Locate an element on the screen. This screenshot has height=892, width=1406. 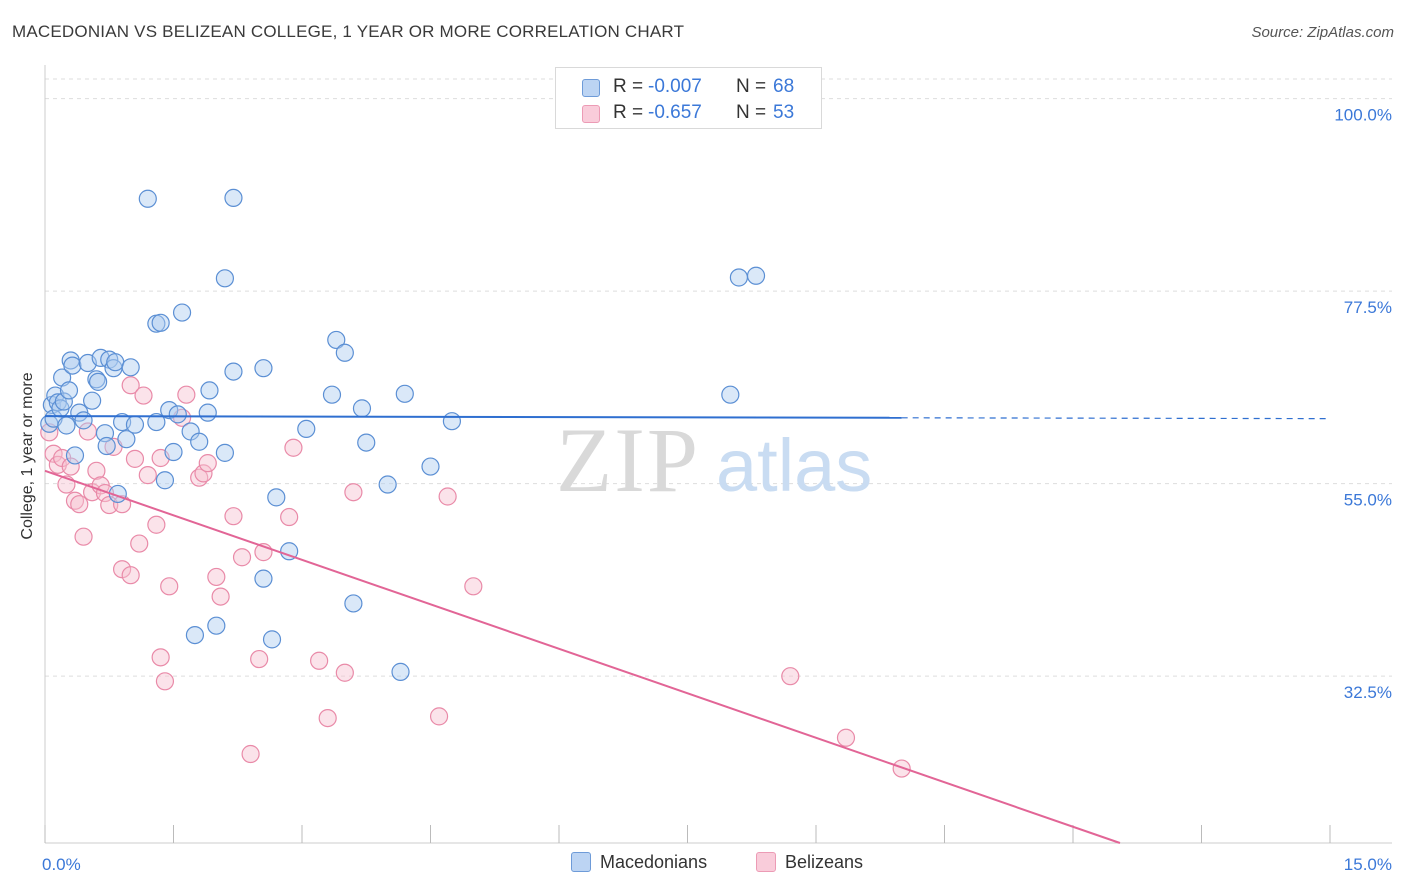
legend-item-belizeans: Belizeans is located at coordinates (809, 864).